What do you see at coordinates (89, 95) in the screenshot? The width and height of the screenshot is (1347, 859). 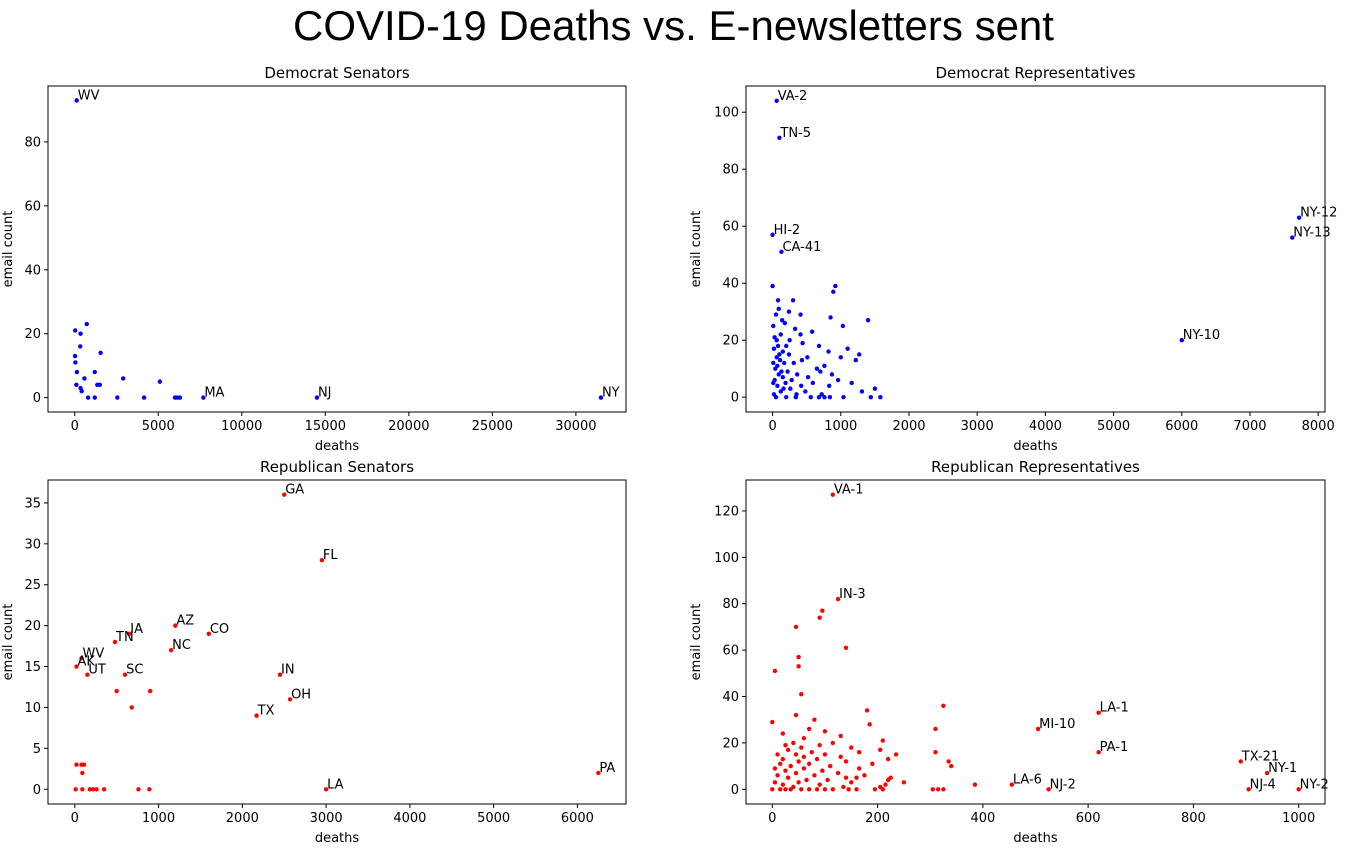 I see `point-label: WV` at bounding box center [89, 95].